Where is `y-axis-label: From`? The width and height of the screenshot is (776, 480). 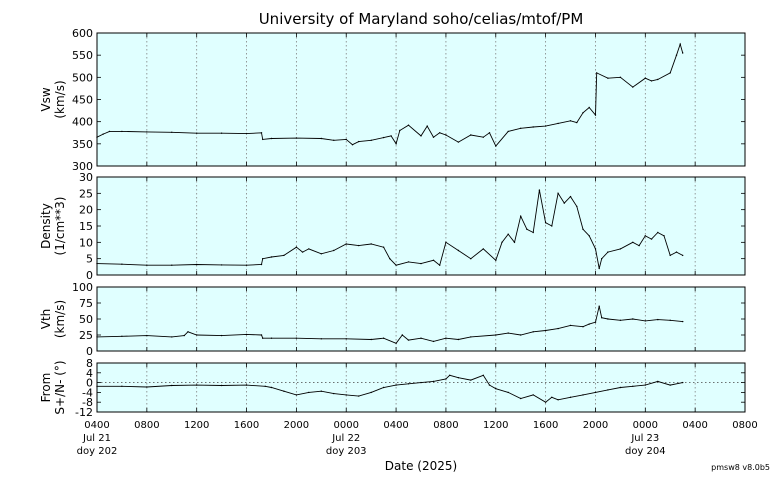
y-axis-label: From is located at coordinates (46, 388).